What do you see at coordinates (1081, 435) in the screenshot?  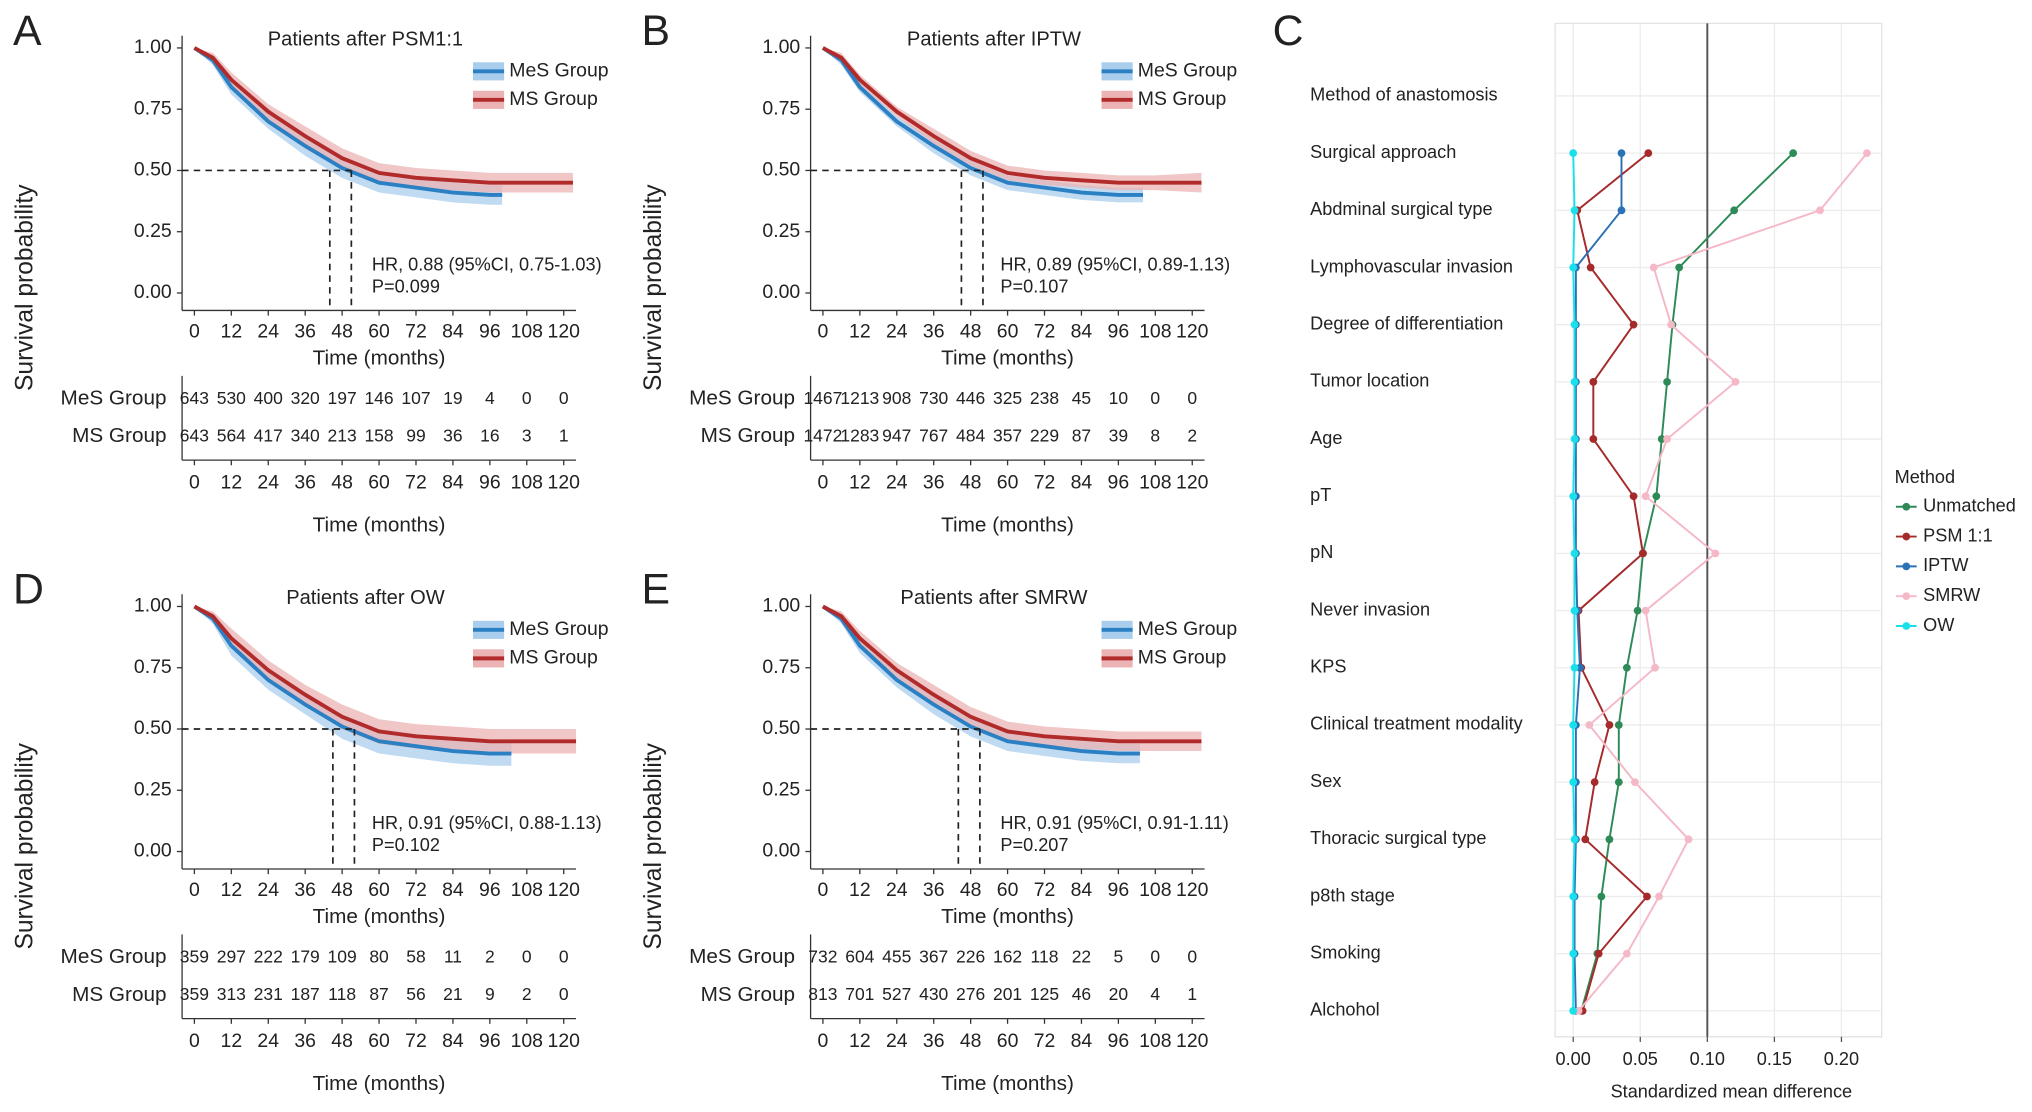 I see `risk-count: 87` at bounding box center [1081, 435].